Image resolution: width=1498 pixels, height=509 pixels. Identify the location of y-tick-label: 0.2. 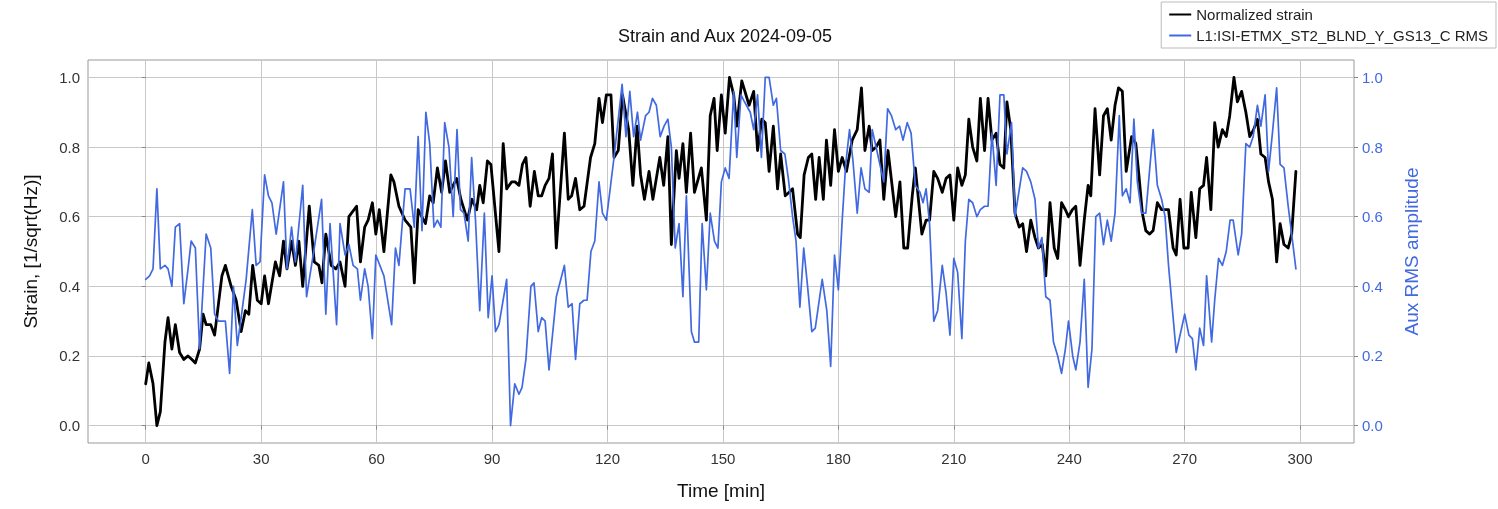
(69, 356).